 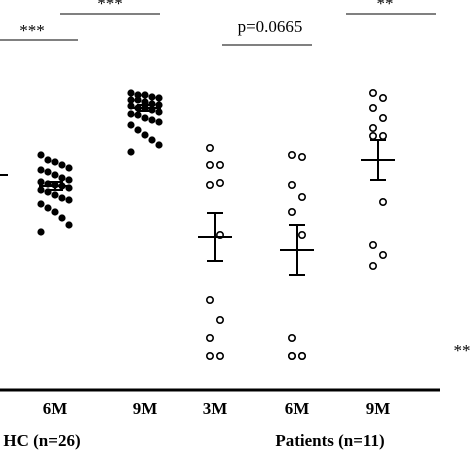 I want to click on group-label: HC (n=26), so click(x=41, y=440).